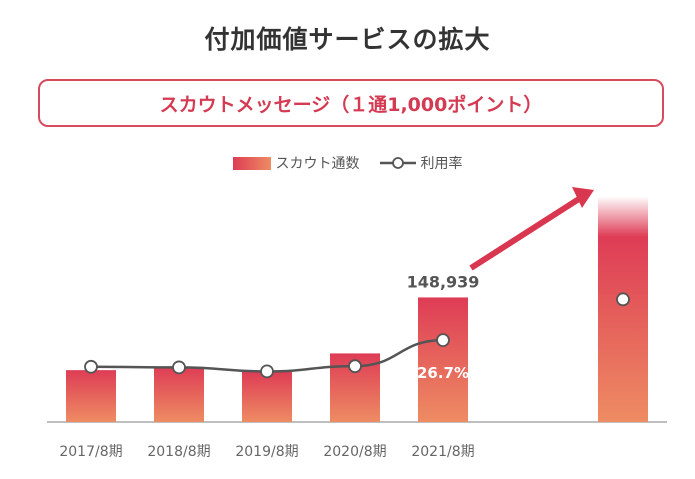 This screenshot has width=695, height=479. I want to click on legend-item-line: 利用率, so click(421, 163).